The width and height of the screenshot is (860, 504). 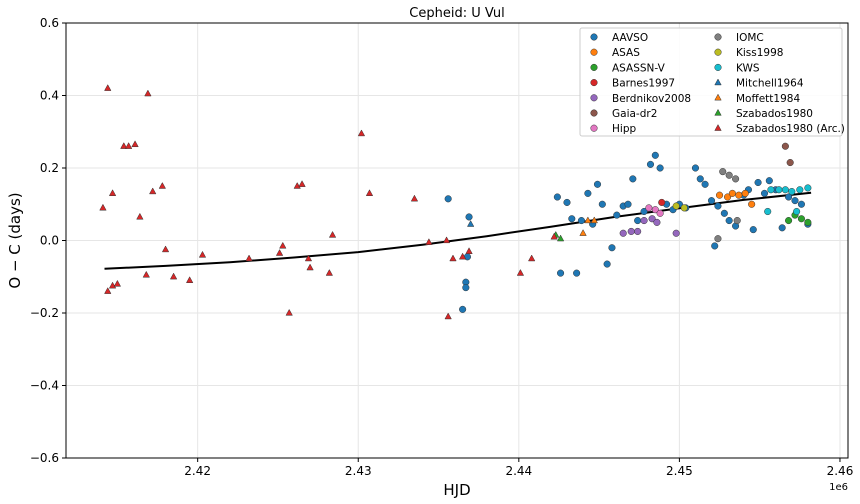 I want to click on series-asassn-v, so click(x=798, y=218).